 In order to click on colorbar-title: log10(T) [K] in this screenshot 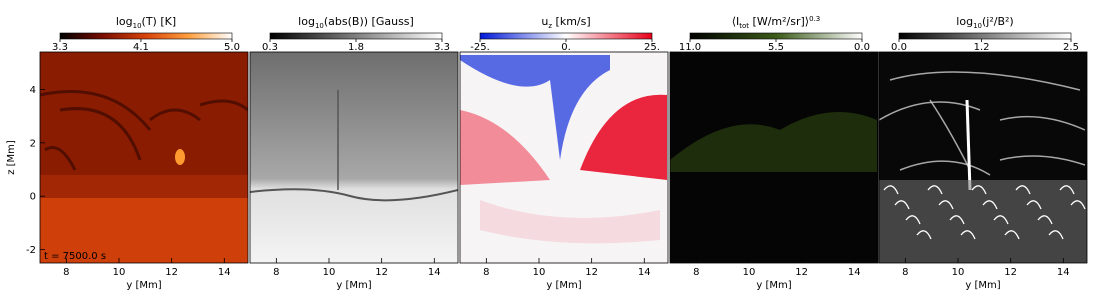, I will do `click(146, 22)`.